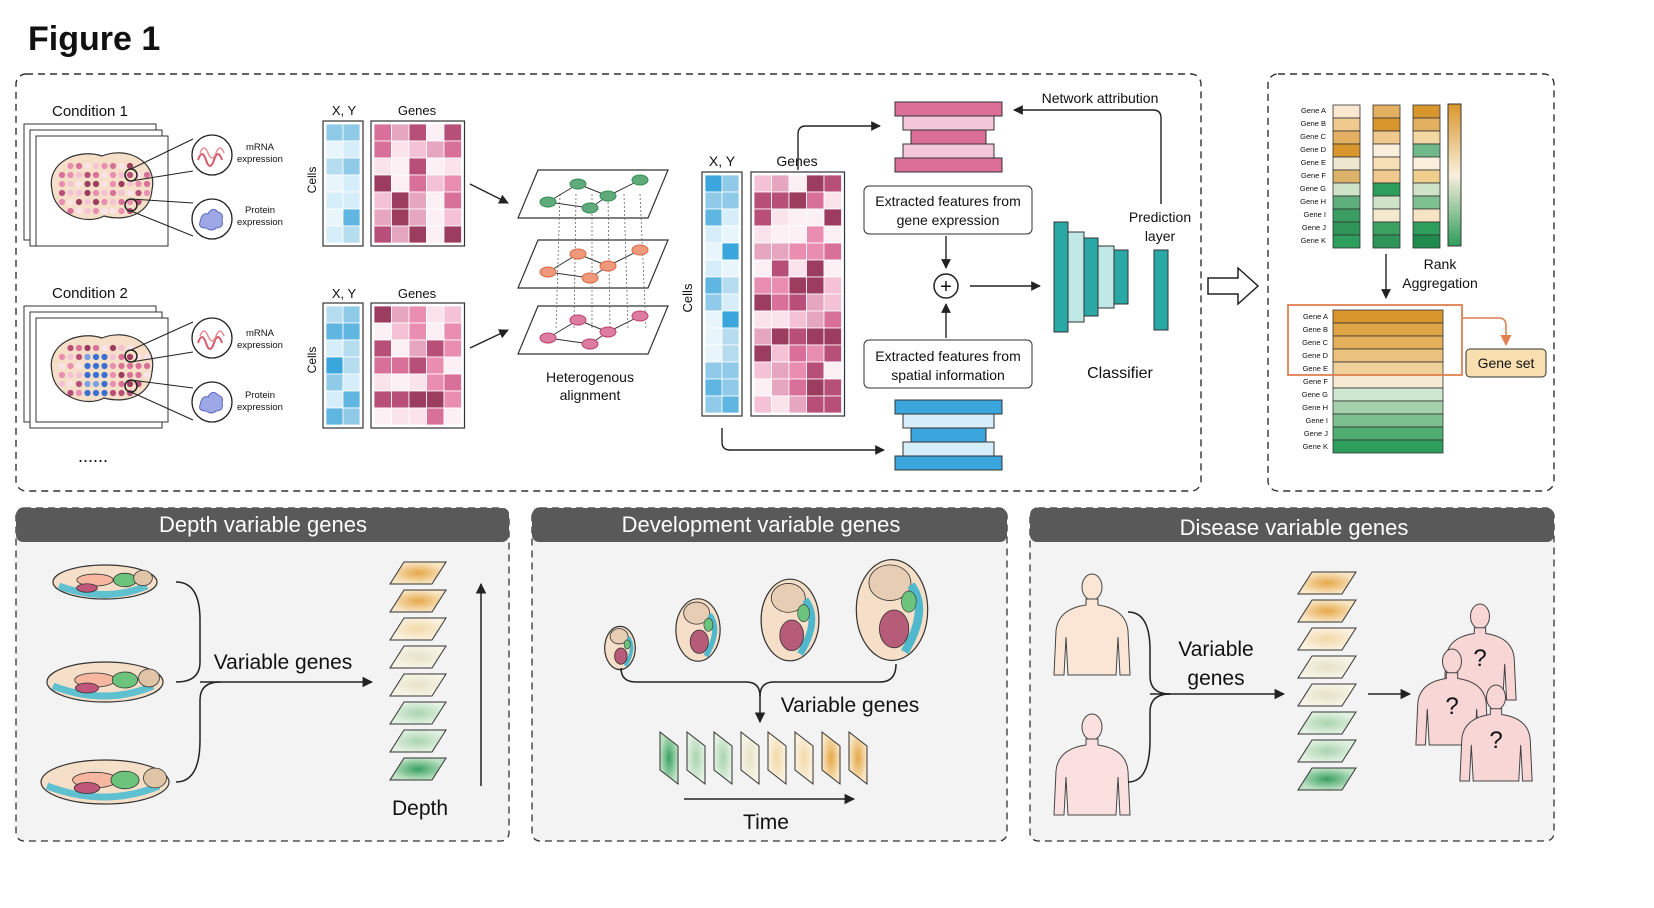  Describe the element at coordinates (722, 161) in the screenshot. I see `xy-label-combined: X, Y` at that location.